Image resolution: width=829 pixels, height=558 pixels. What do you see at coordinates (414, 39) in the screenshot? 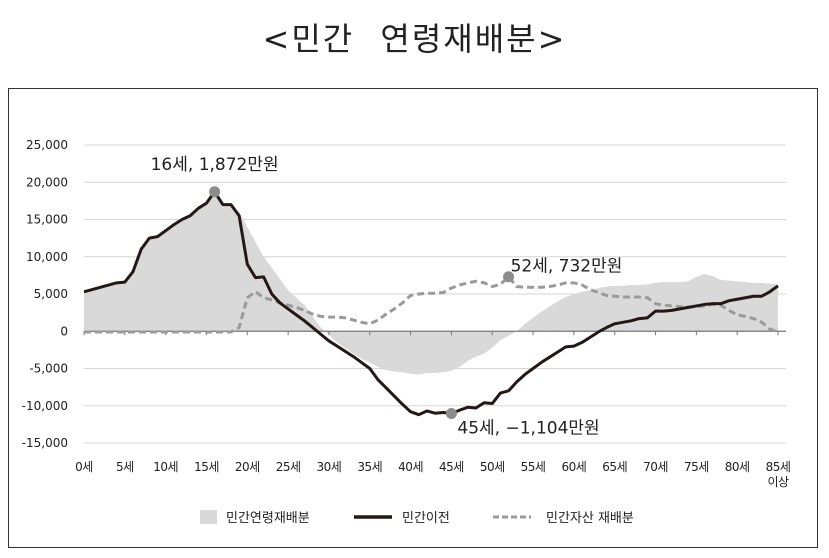
I see `chart-title: <민간 연령재배분>` at bounding box center [414, 39].